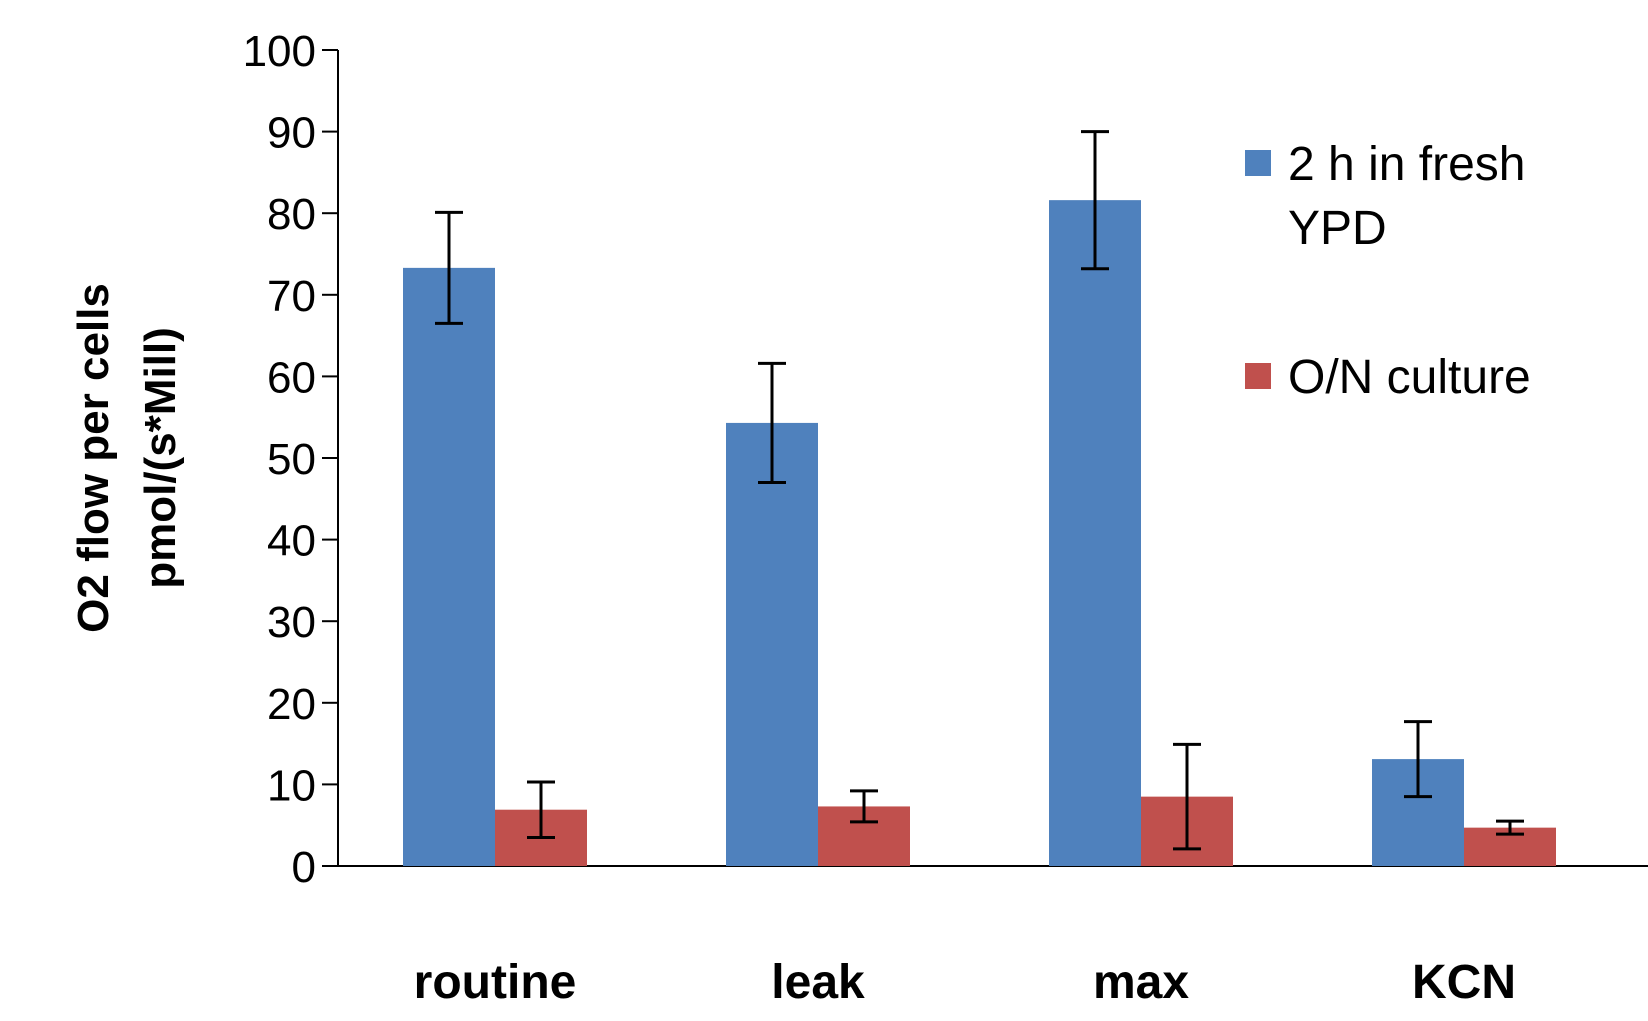  What do you see at coordinates (1141, 982) in the screenshot?
I see `category-label-max: max` at bounding box center [1141, 982].